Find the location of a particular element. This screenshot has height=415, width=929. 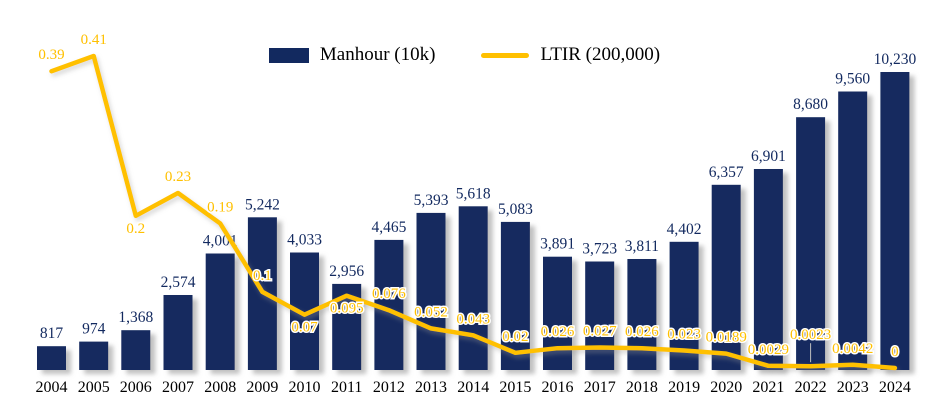

x-axis-label-2023: 2023 is located at coordinates (853, 387).